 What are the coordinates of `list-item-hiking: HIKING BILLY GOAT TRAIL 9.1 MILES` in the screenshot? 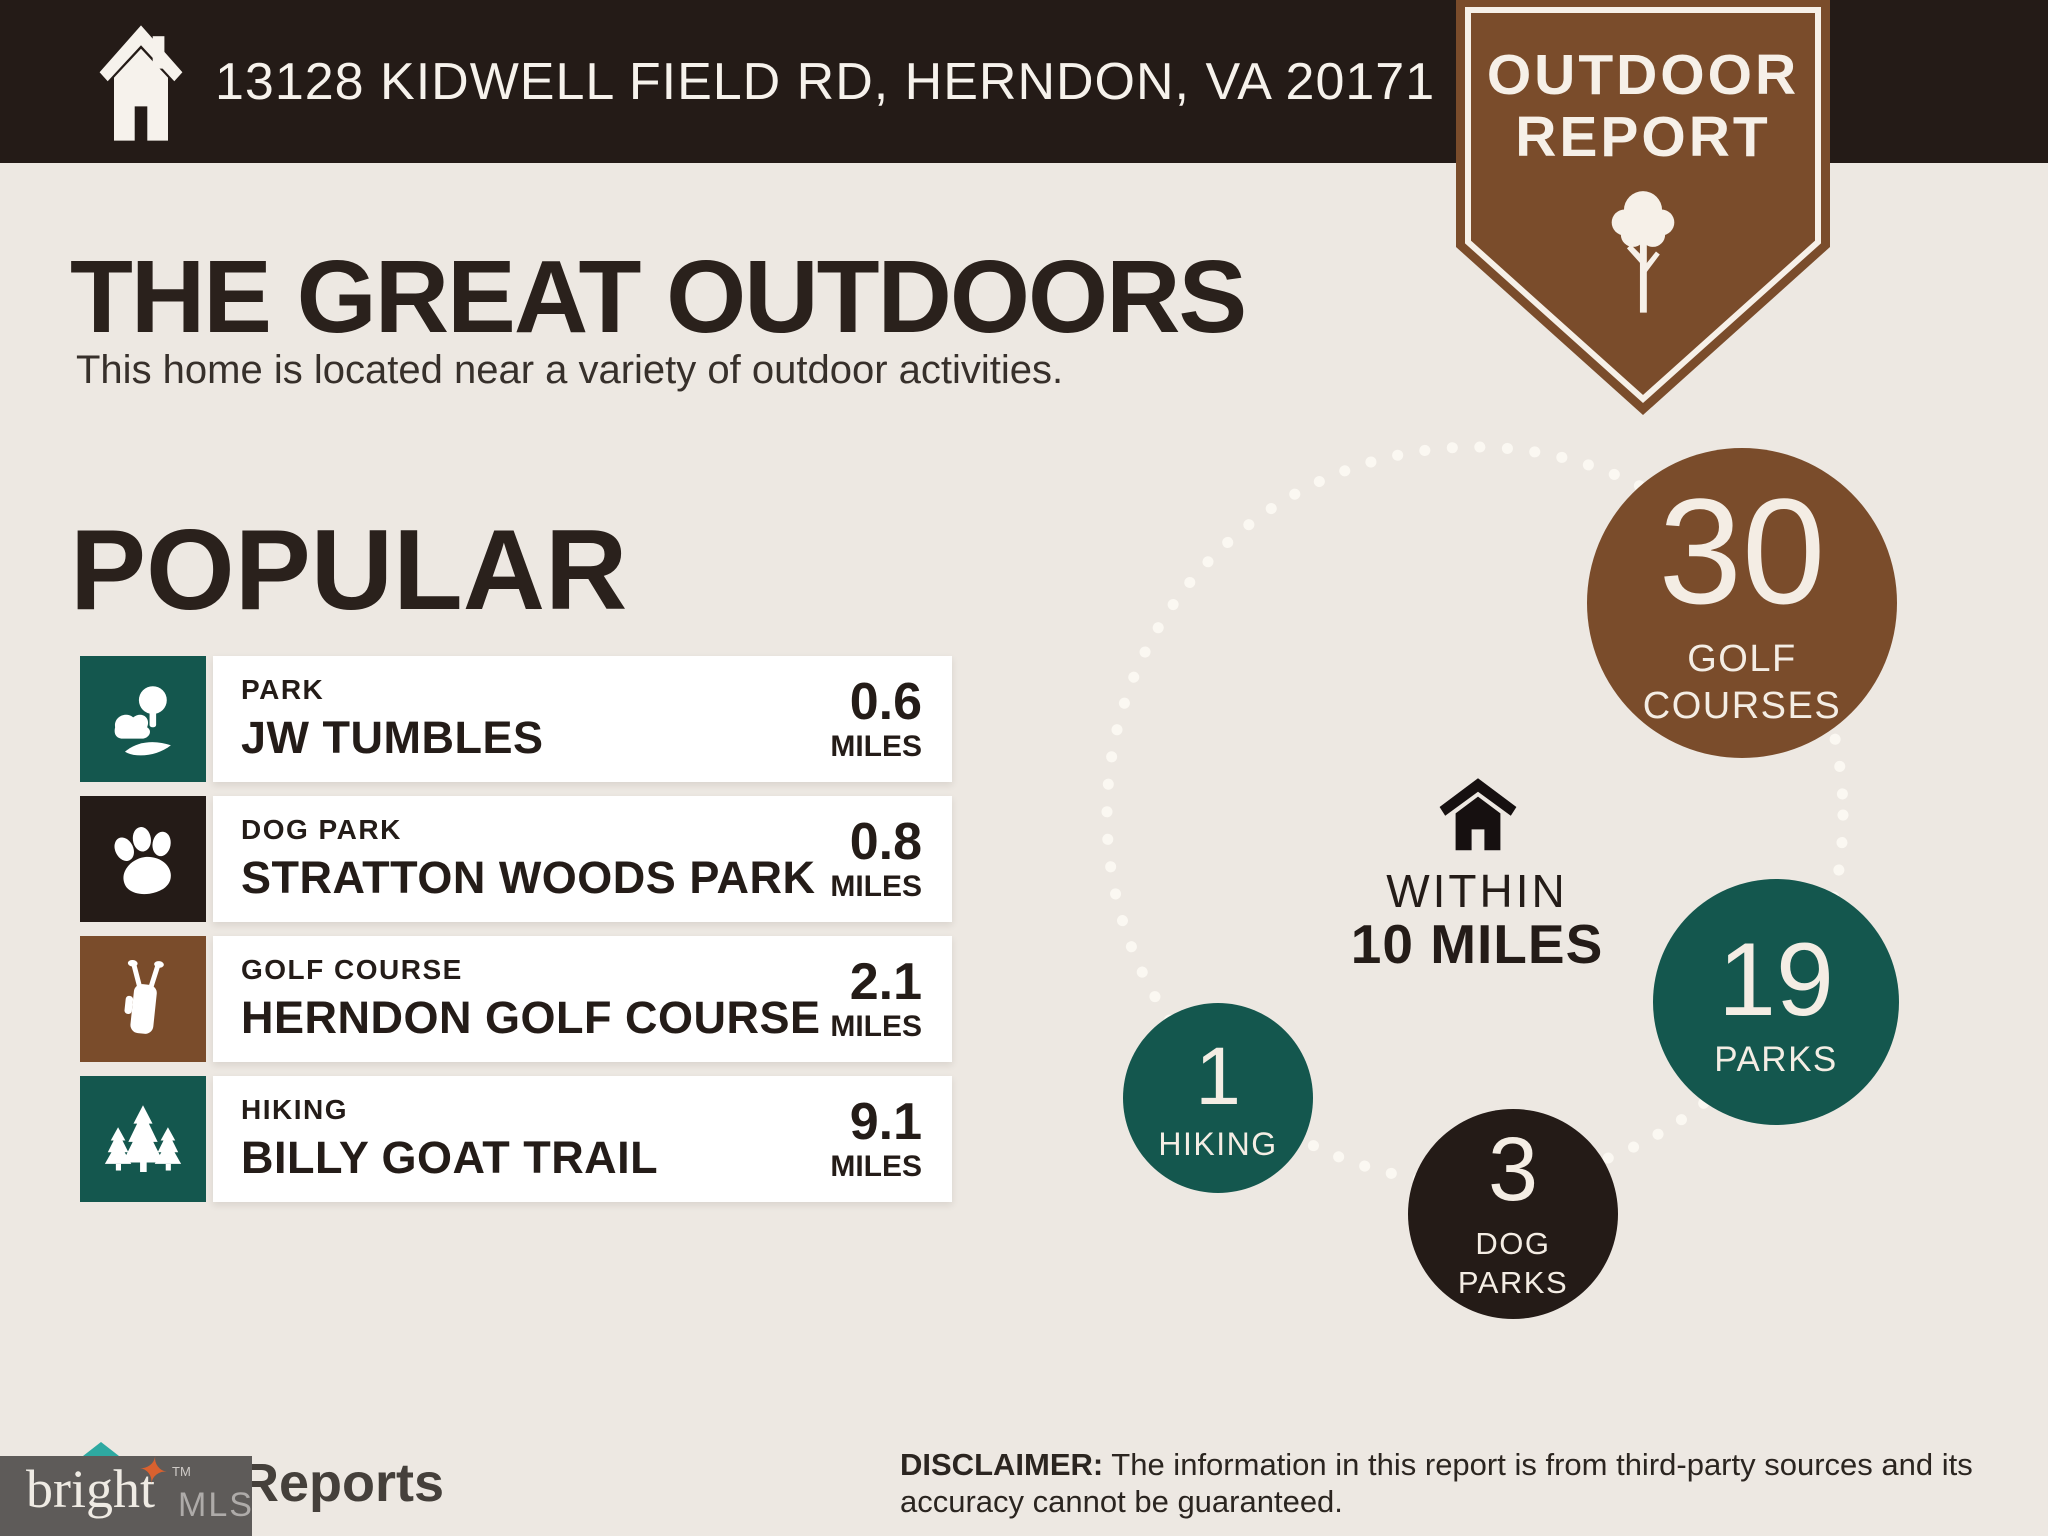 It's located at (516, 1139).